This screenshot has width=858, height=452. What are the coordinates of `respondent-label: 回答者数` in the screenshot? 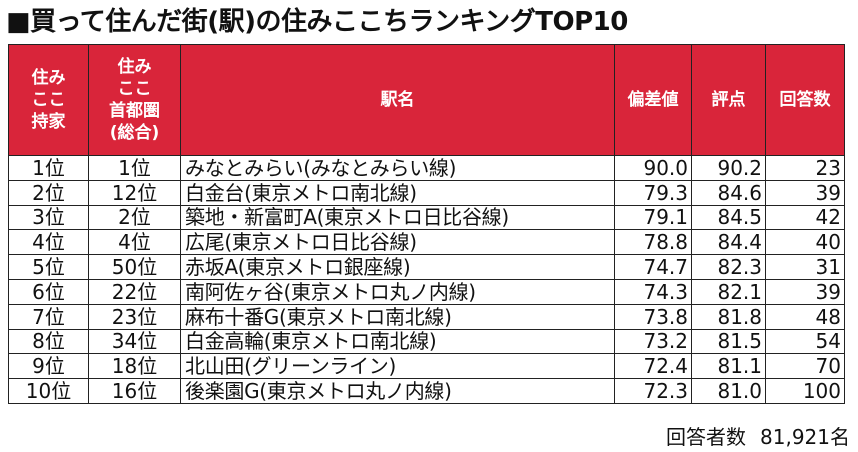 It's located at (706, 437).